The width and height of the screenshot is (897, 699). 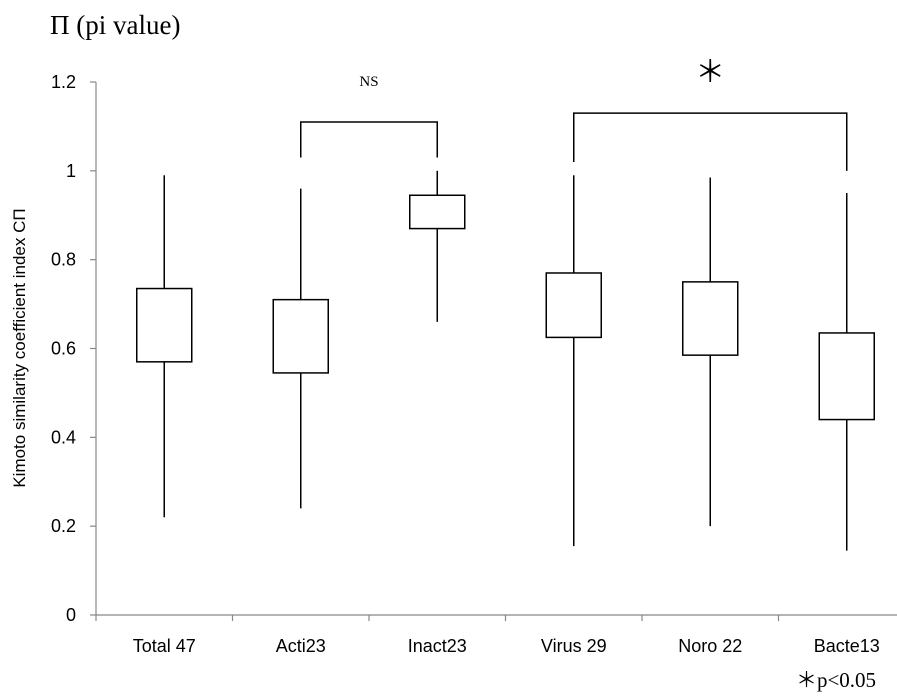 What do you see at coordinates (63, 437) in the screenshot?
I see `y-tick-label: 0.4` at bounding box center [63, 437].